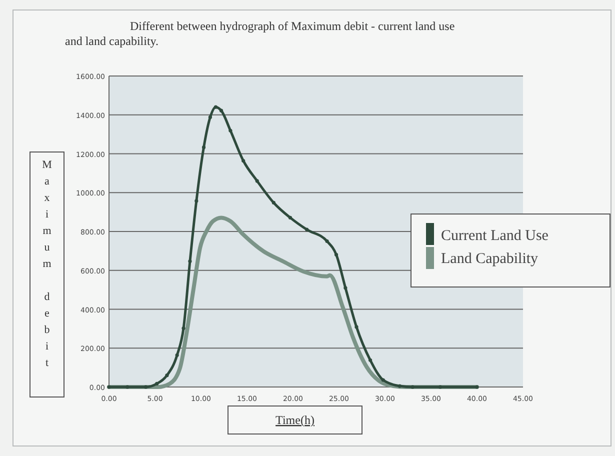 This screenshot has width=615, height=456. I want to click on legend-label: Land Capability, so click(490, 259).